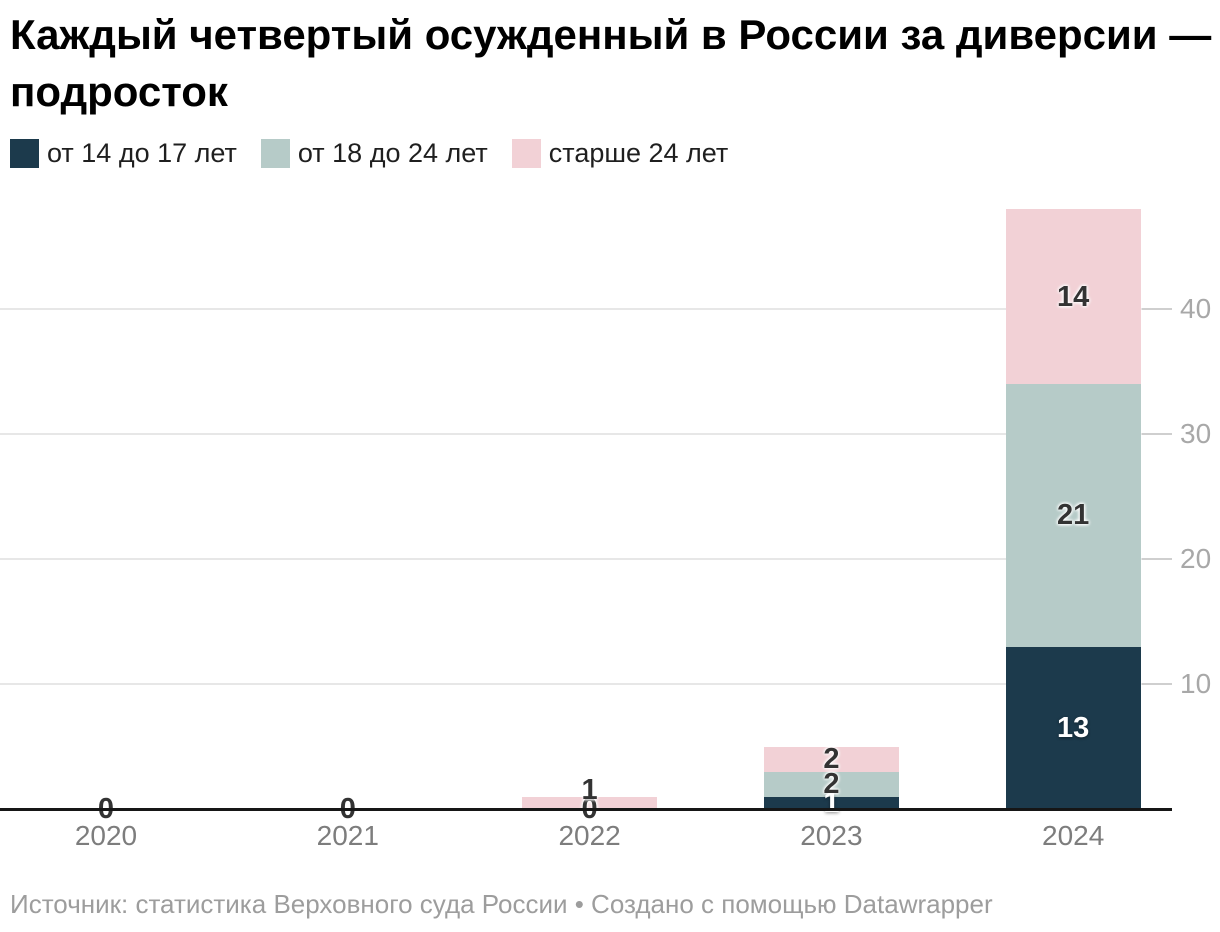  Describe the element at coordinates (392, 153) in the screenshot. I see `legend-label: от 18 до 24 лет` at that location.